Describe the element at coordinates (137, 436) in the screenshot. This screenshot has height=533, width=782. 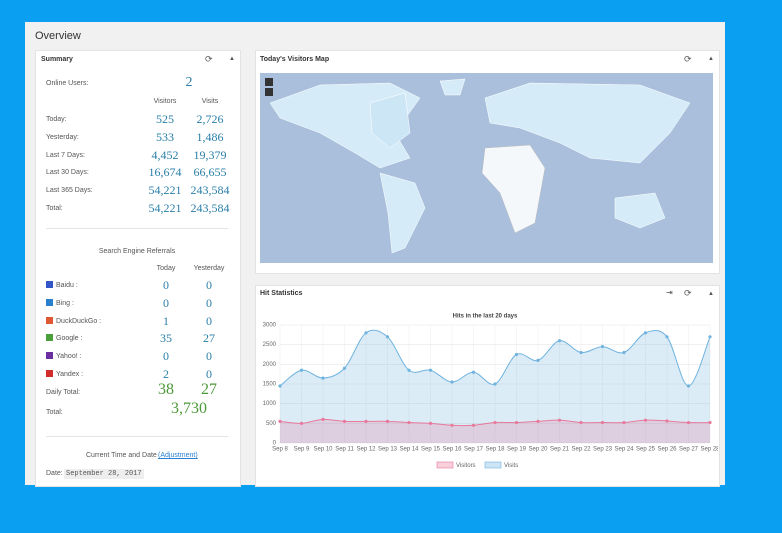
I see `divider` at that location.